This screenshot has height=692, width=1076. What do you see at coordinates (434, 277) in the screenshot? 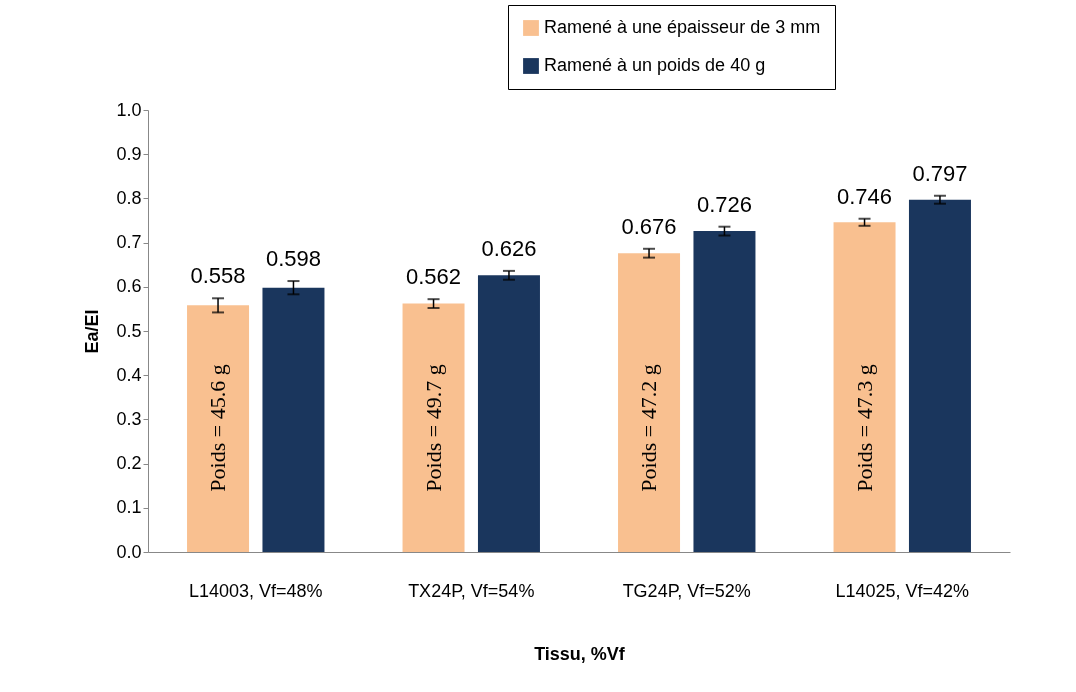
I see `data-label: 0.562` at bounding box center [434, 277].